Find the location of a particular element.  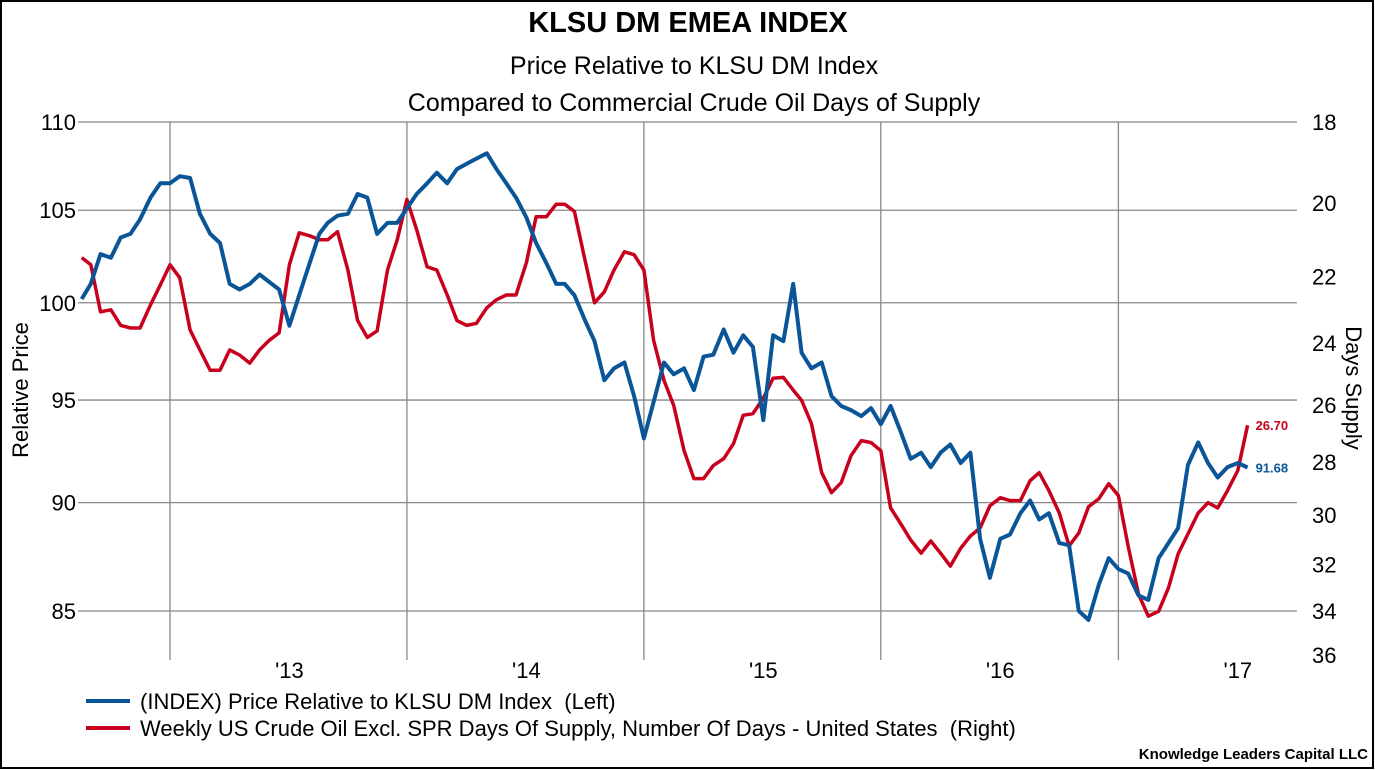

y-left-tick-label: 95 is located at coordinates (64, 400).